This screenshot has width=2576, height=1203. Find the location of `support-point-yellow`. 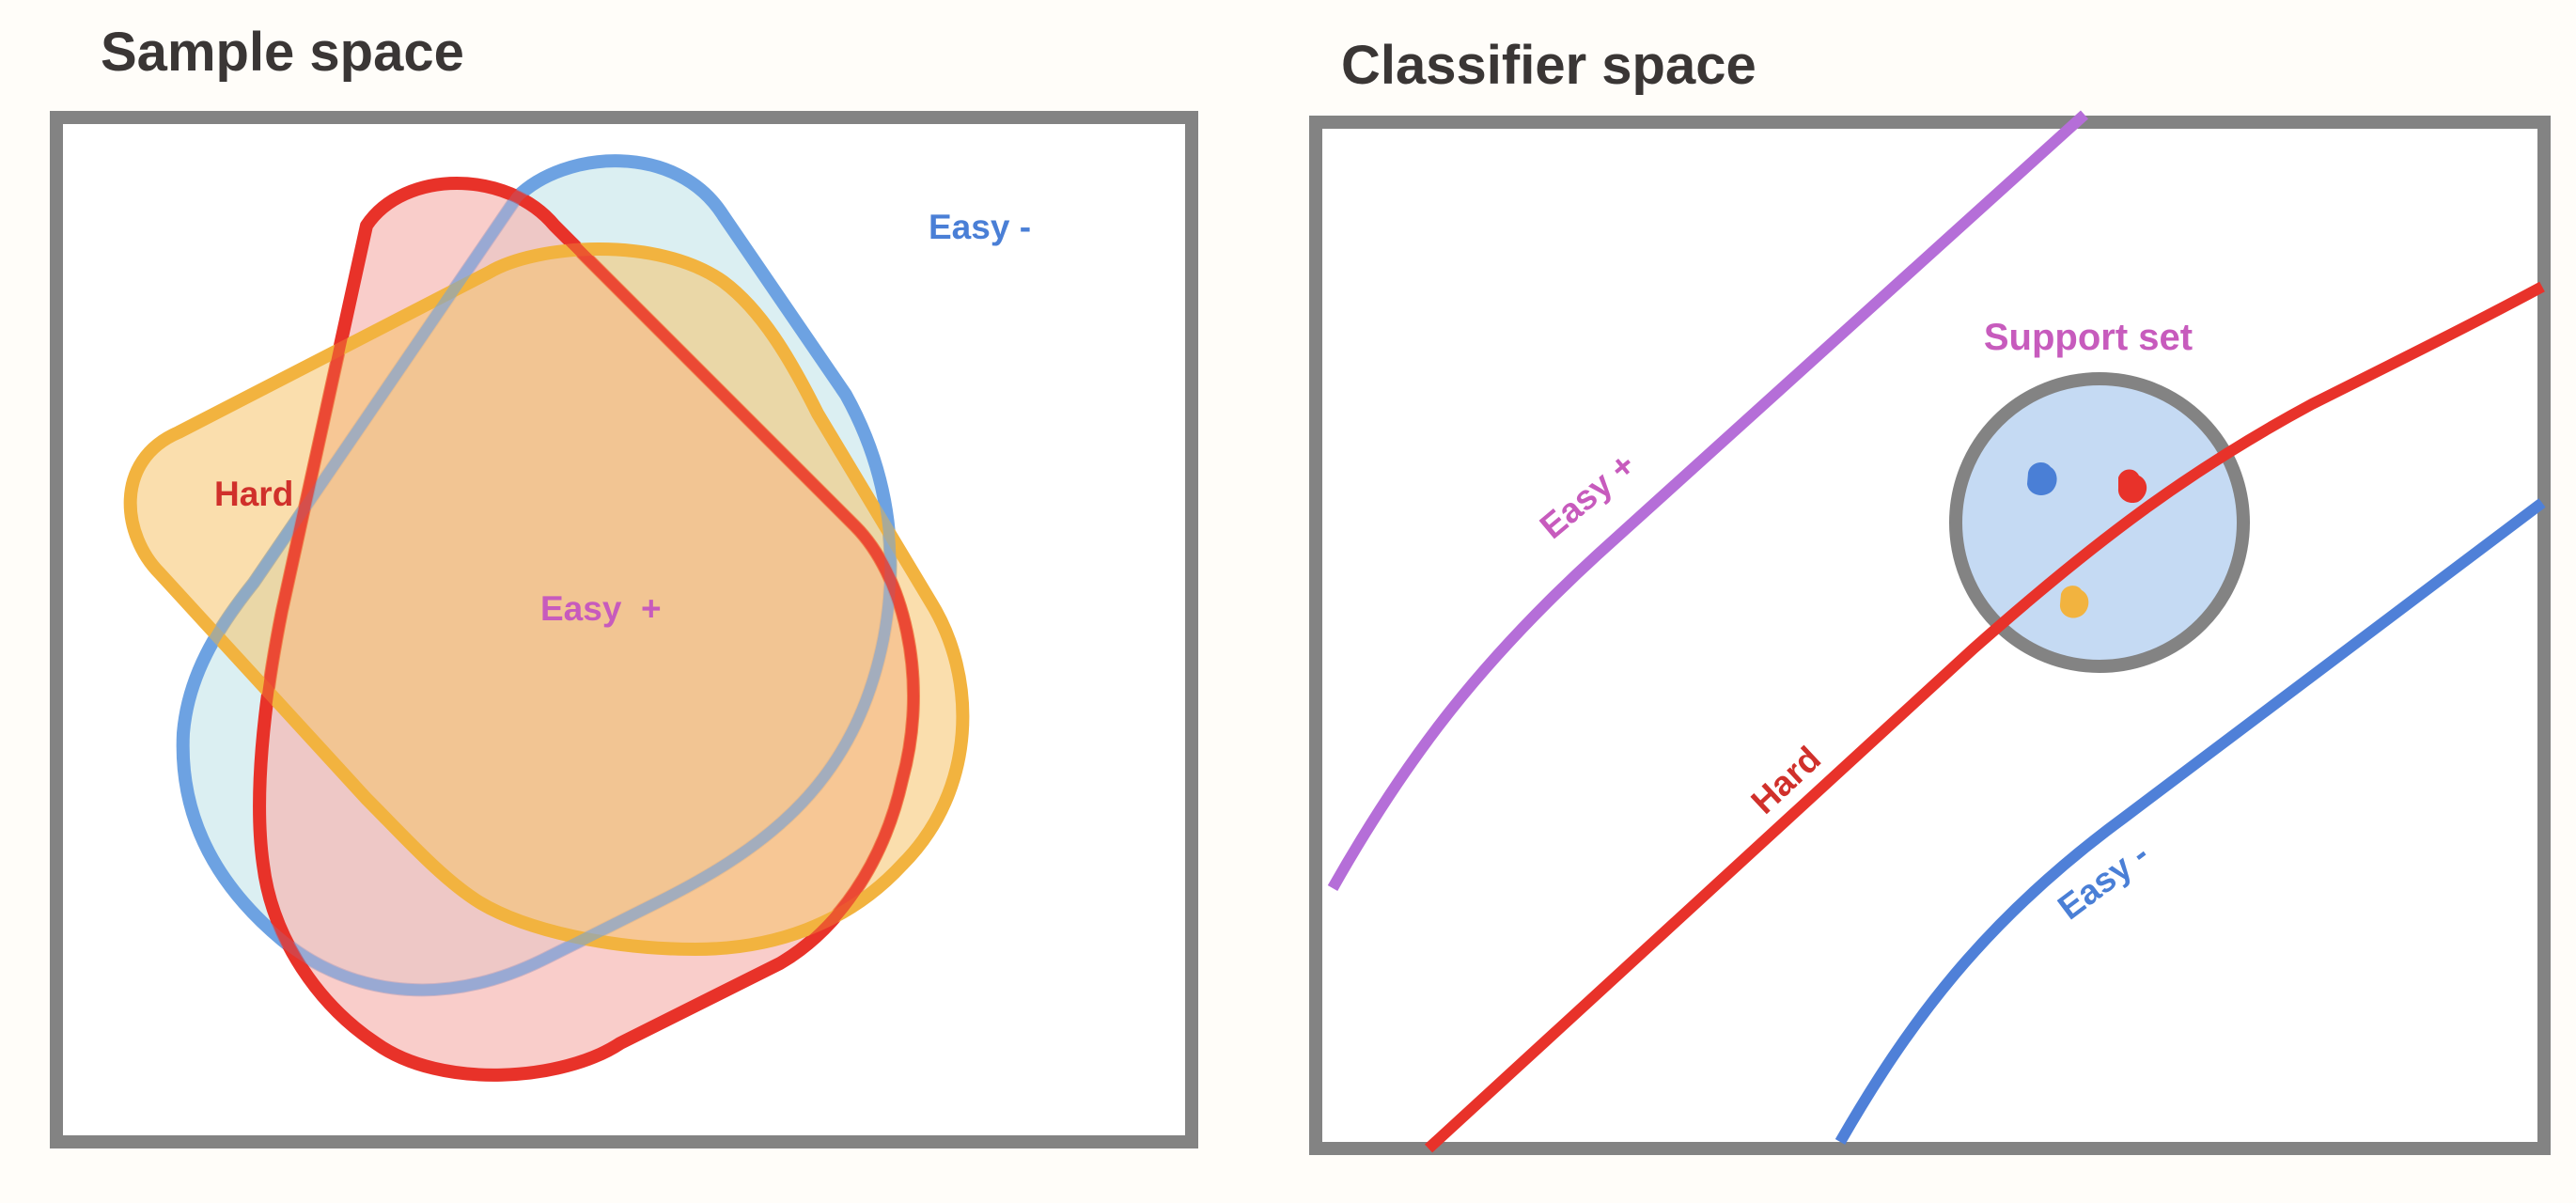

support-point-yellow is located at coordinates (2074, 602).